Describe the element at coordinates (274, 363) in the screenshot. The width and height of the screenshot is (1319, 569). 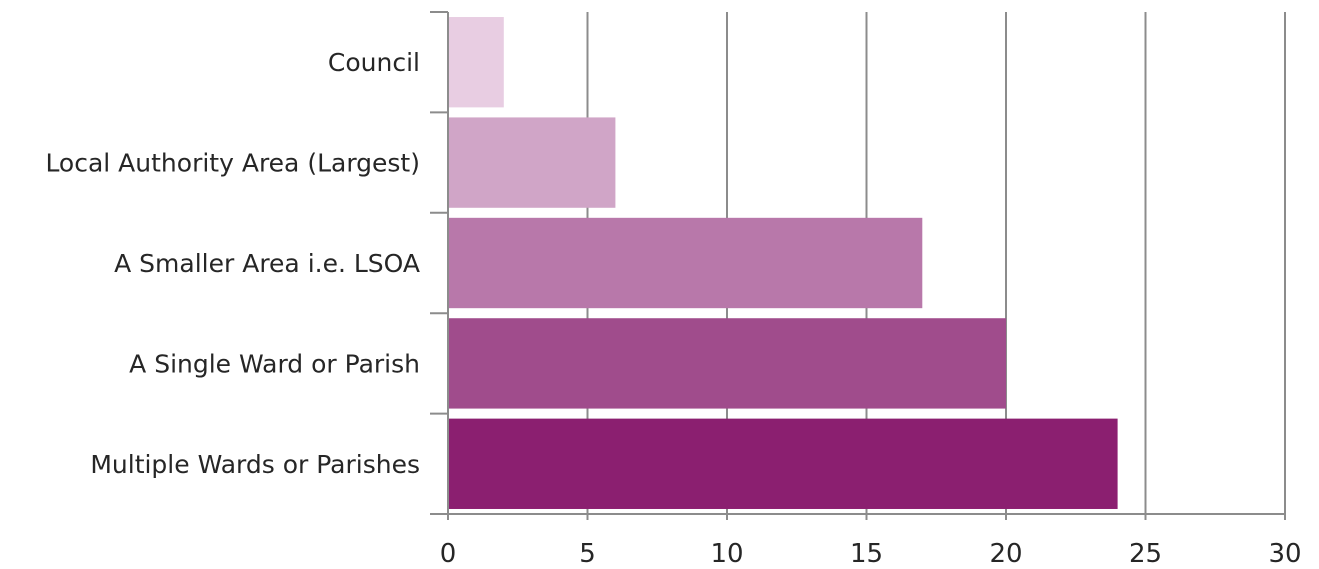
I see `category-label: A Single Ward or Parish` at that location.